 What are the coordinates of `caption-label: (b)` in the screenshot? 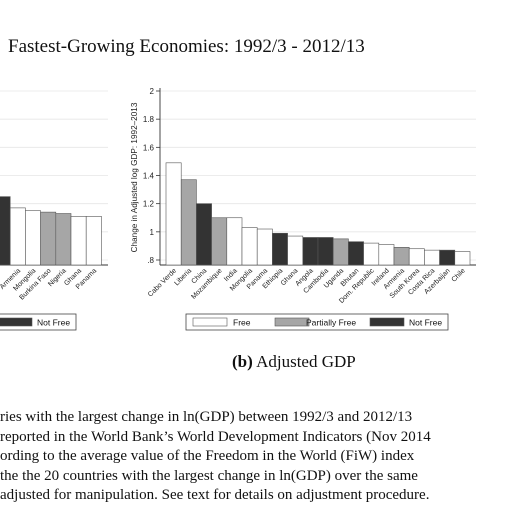 It's located at (242, 361).